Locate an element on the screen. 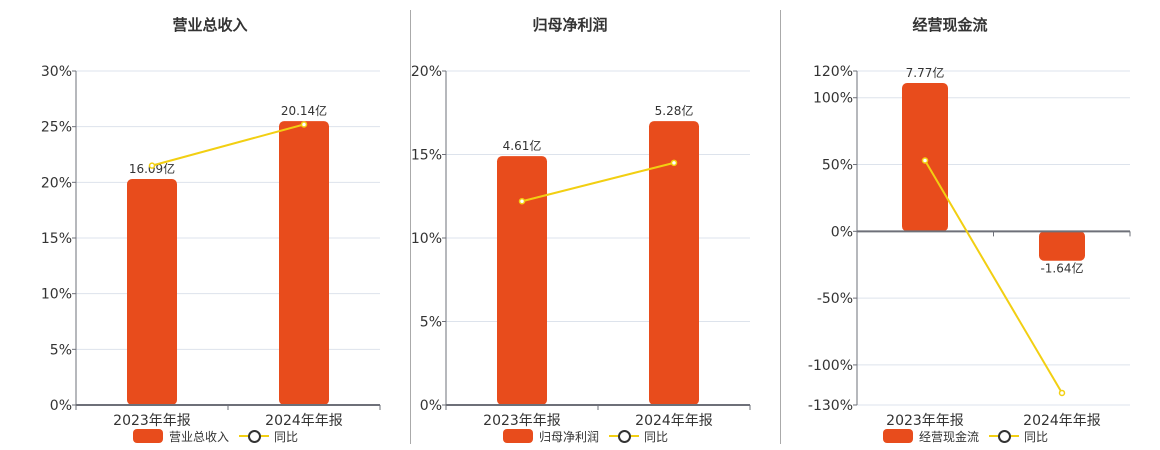 Image resolution: width=1160 pixels, height=450 pixels. y-tick-label: -100% is located at coordinates (830, 366).